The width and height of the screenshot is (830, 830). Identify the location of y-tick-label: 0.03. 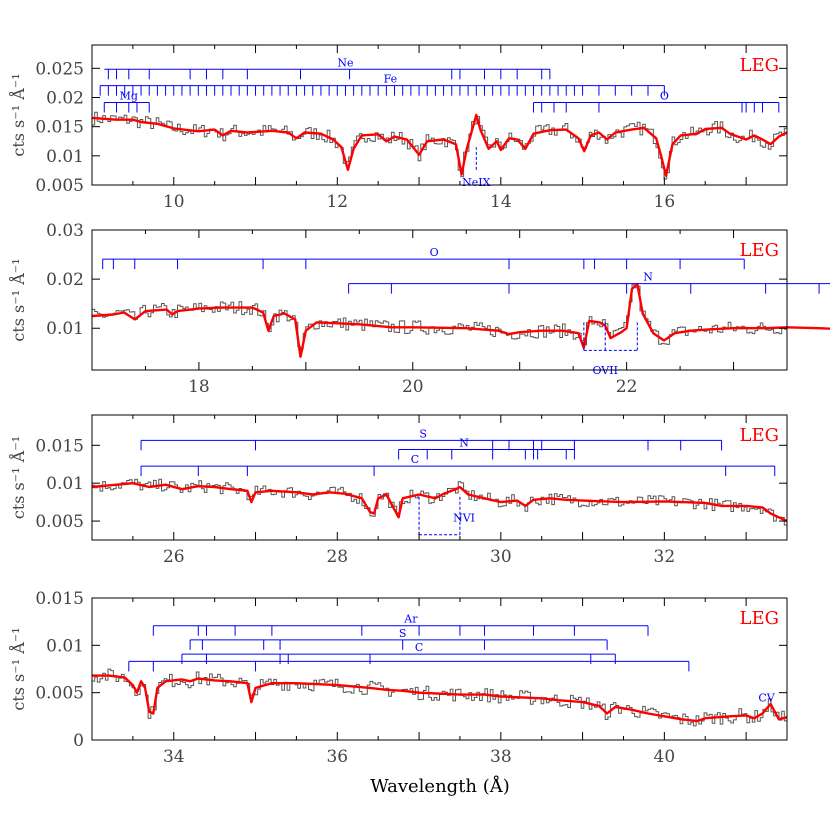
(65, 231).